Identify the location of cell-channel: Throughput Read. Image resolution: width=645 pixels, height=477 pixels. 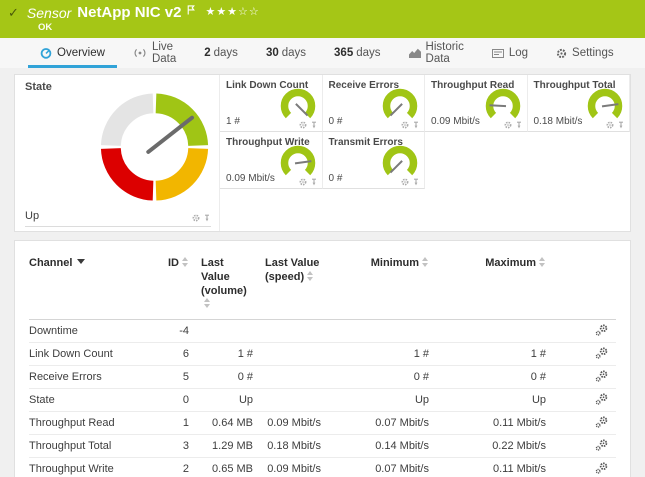
(72, 423).